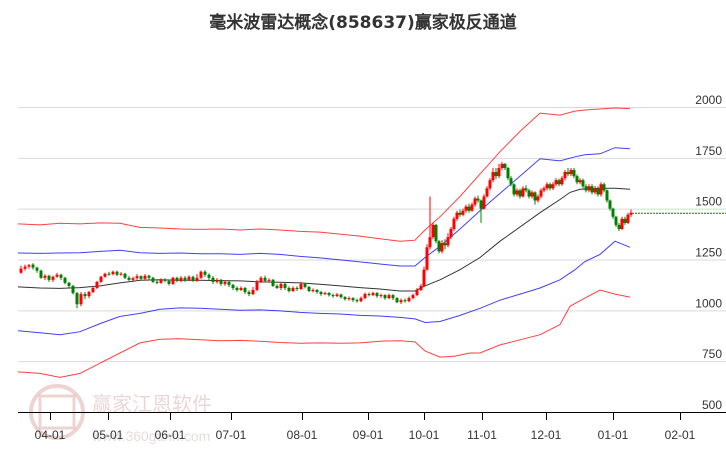 The width and height of the screenshot is (726, 450). What do you see at coordinates (613, 435) in the screenshot?
I see `x-tick-label: 01-01` at bounding box center [613, 435].